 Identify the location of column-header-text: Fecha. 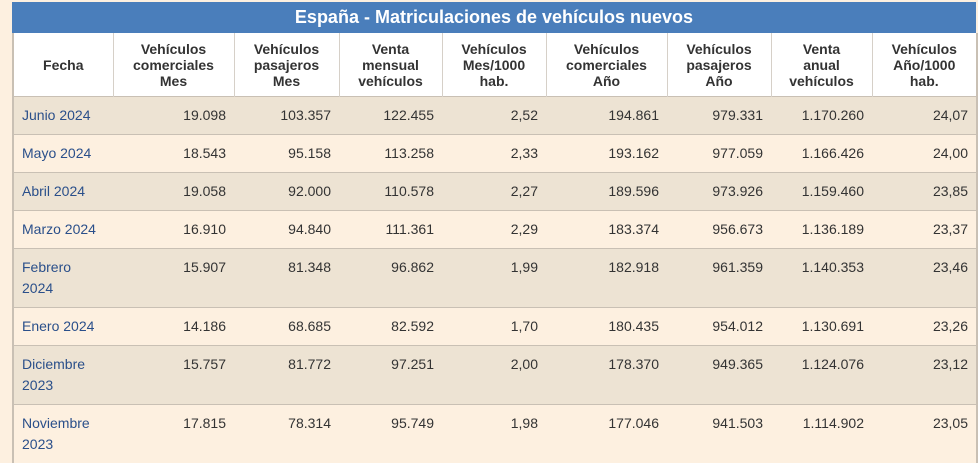
(63, 65).